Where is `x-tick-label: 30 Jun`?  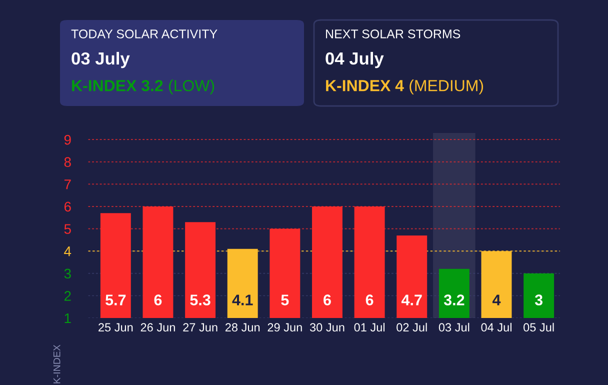
x-tick-label: 30 Jun is located at coordinates (327, 327).